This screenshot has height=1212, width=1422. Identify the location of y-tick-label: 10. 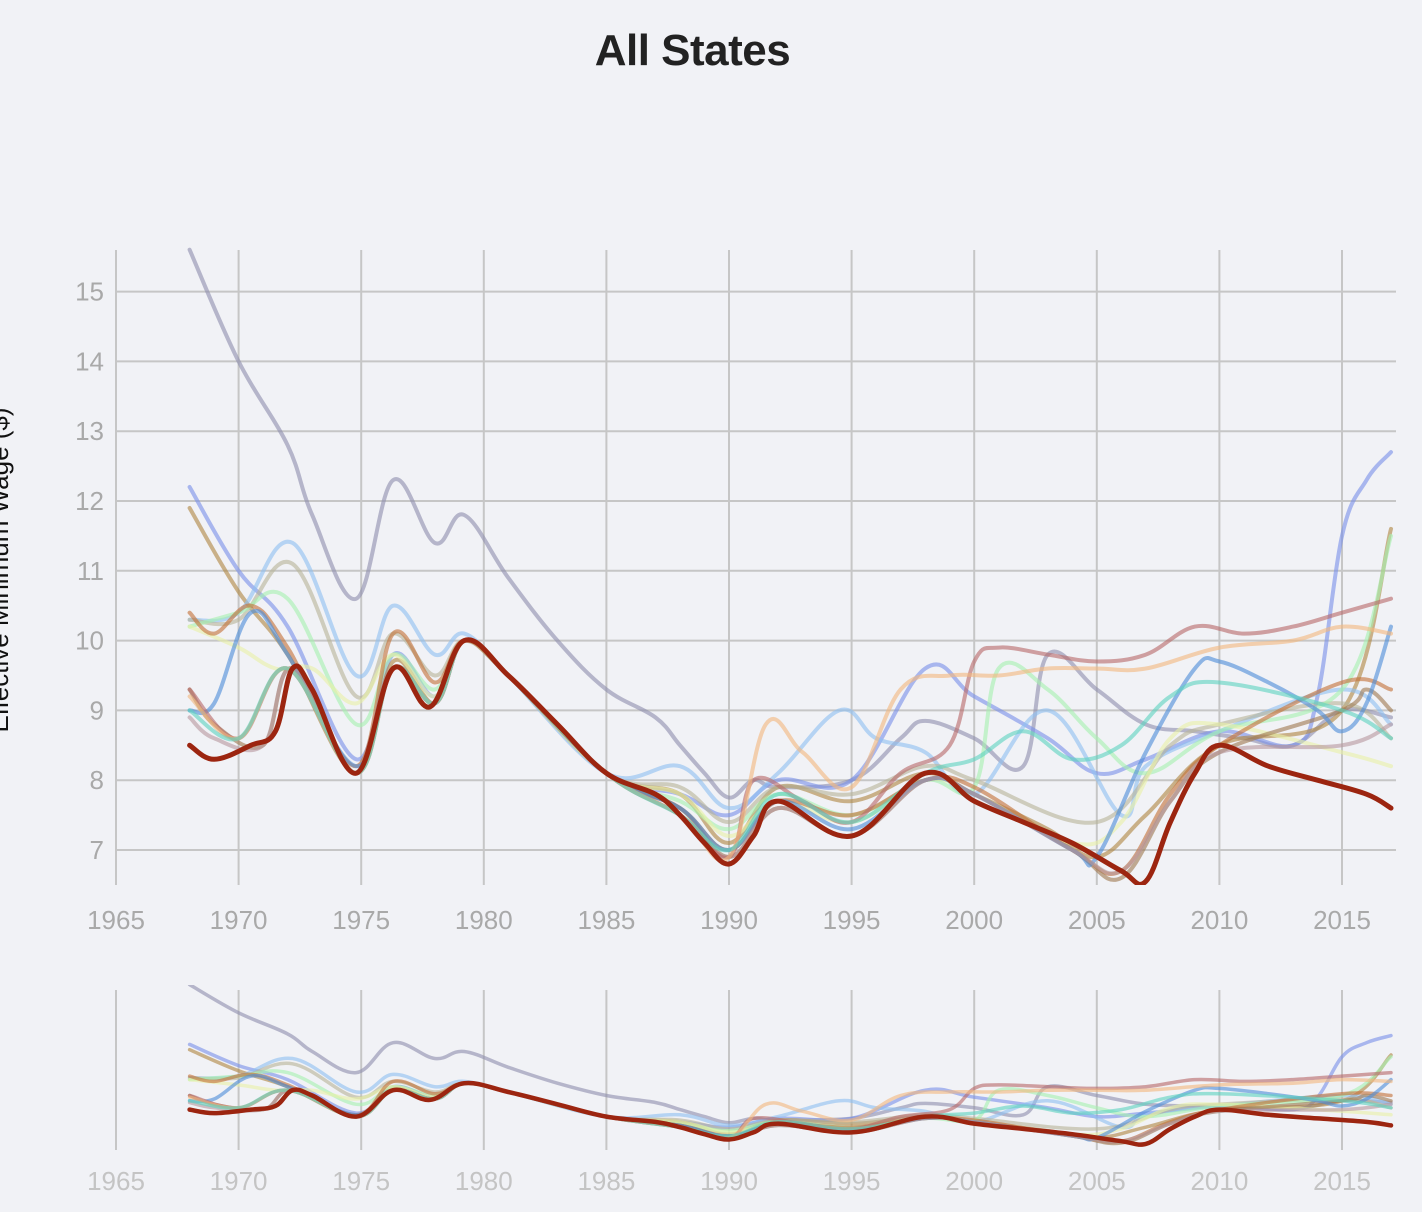
(89, 641).